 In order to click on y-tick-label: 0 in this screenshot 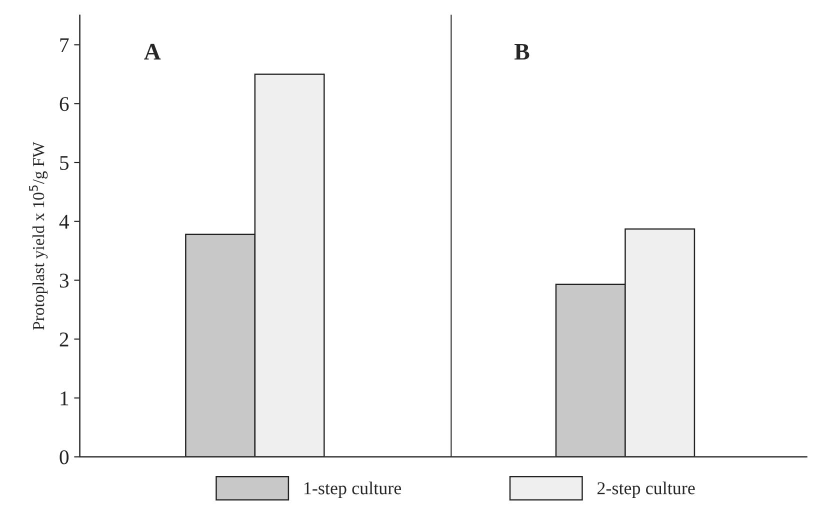, I will do `click(64, 457)`.